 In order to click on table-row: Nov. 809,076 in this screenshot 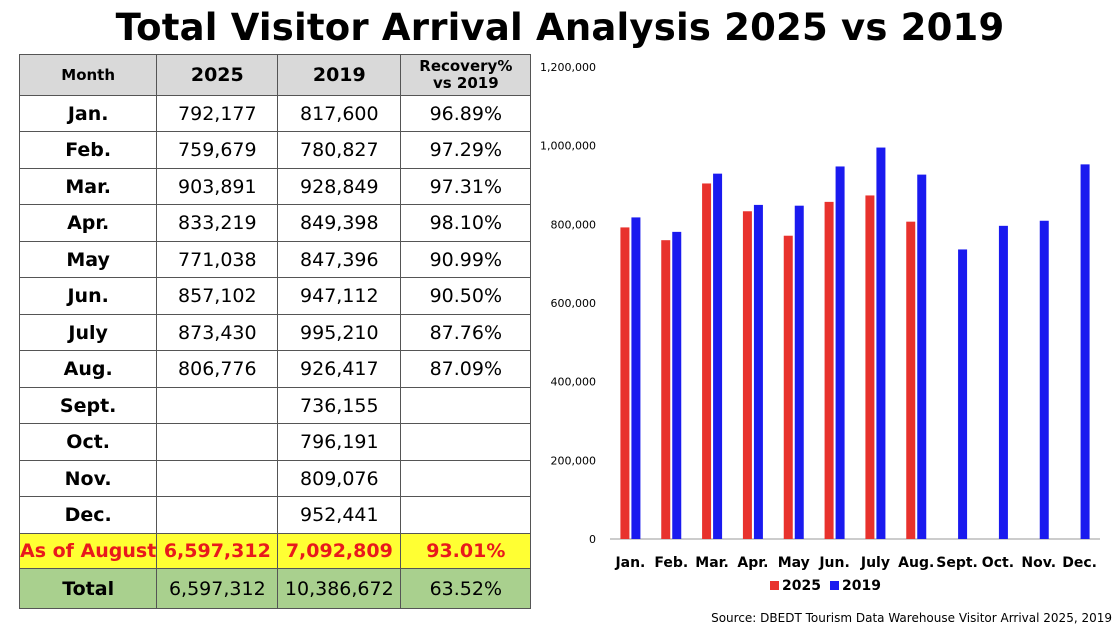, I will do `click(275, 478)`.